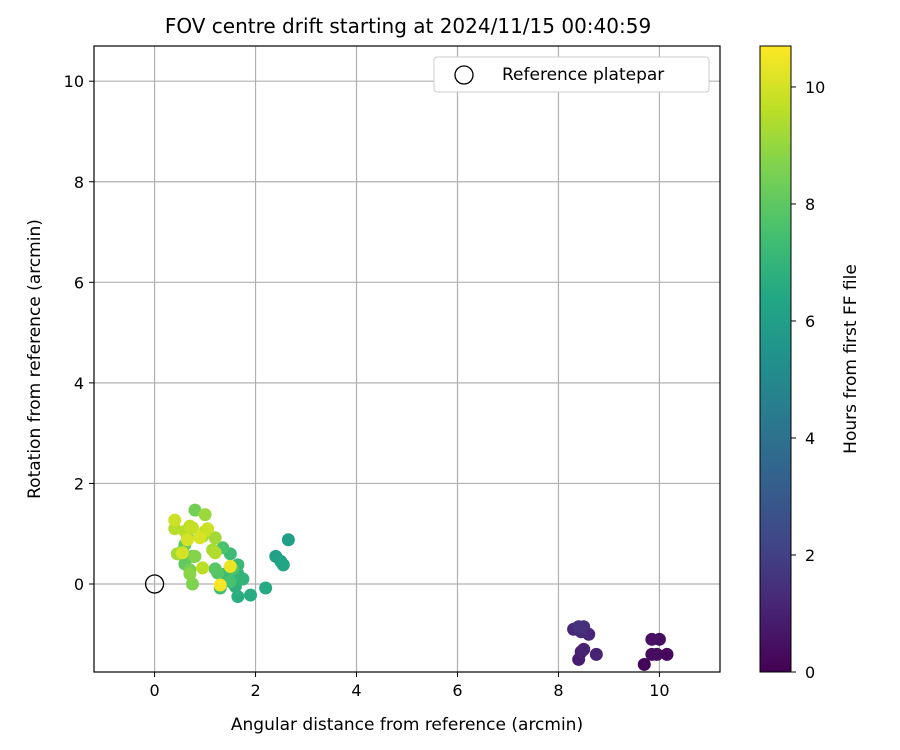  Describe the element at coordinates (74, 81) in the screenshot. I see `y-tick-label: 10` at that location.